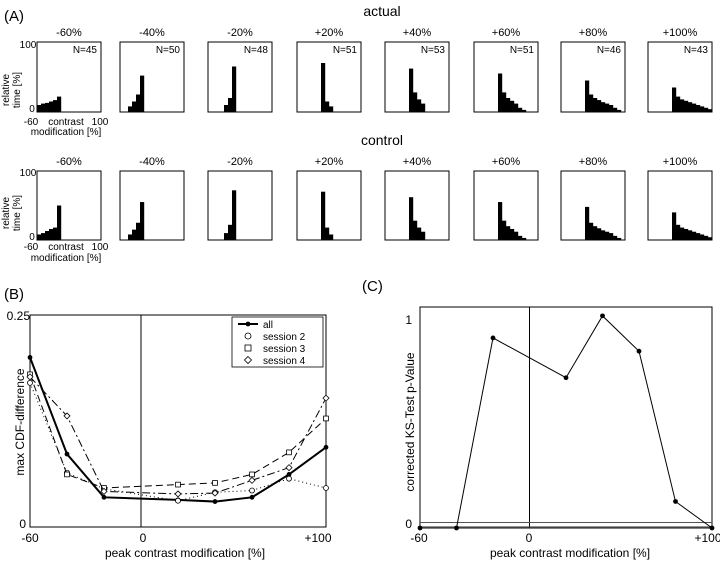 The width and height of the screenshot is (720, 563). What do you see at coordinates (680, 33) in the screenshot?
I see `histogram-title: +100%` at bounding box center [680, 33].